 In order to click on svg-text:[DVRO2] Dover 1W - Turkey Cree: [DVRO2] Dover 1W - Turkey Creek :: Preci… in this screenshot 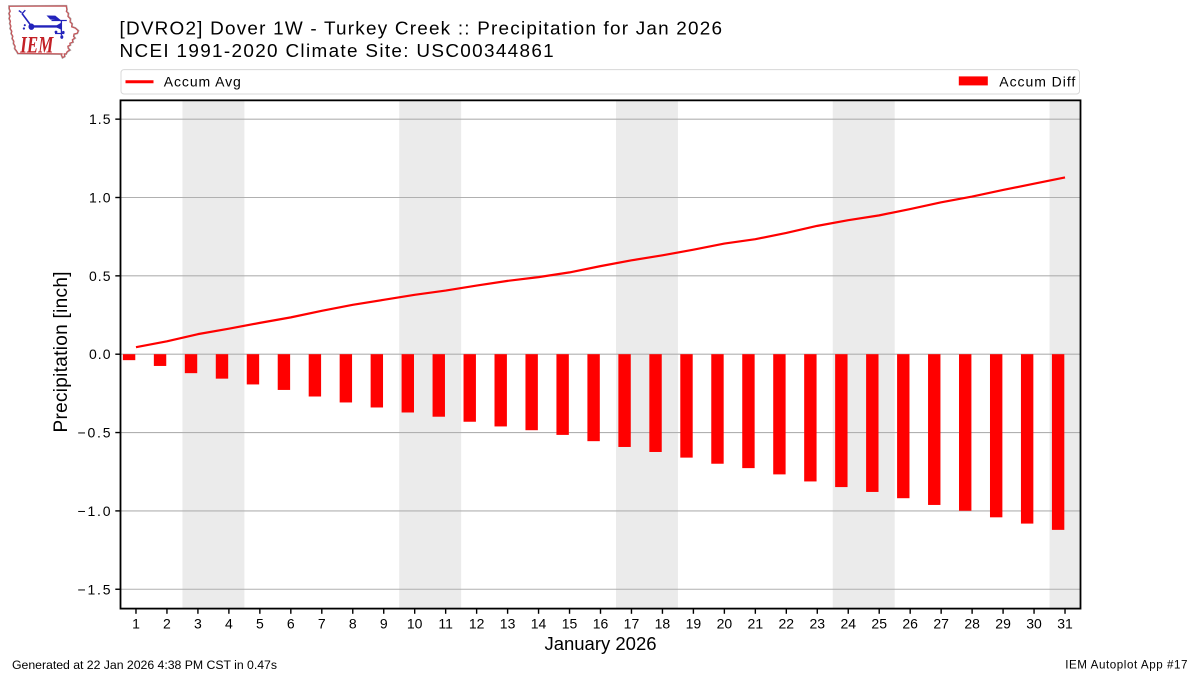, I will do `click(421, 28)`.